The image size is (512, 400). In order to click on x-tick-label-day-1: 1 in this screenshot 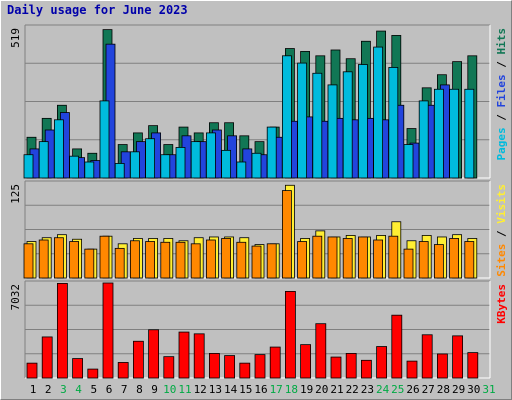, I will do `click(33, 389)`.